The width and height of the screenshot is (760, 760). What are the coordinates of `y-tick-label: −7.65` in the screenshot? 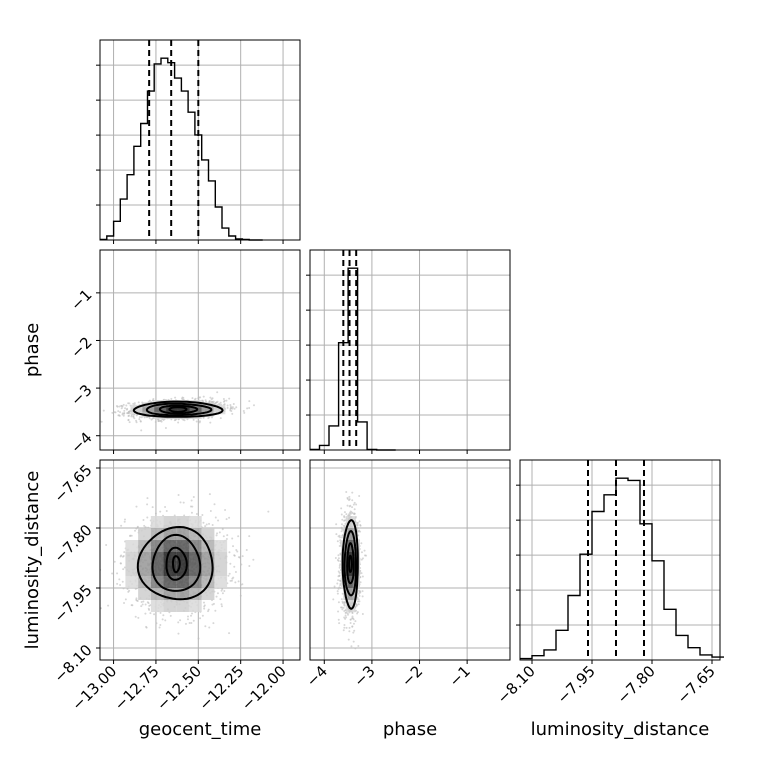 It's located at (72, 483).